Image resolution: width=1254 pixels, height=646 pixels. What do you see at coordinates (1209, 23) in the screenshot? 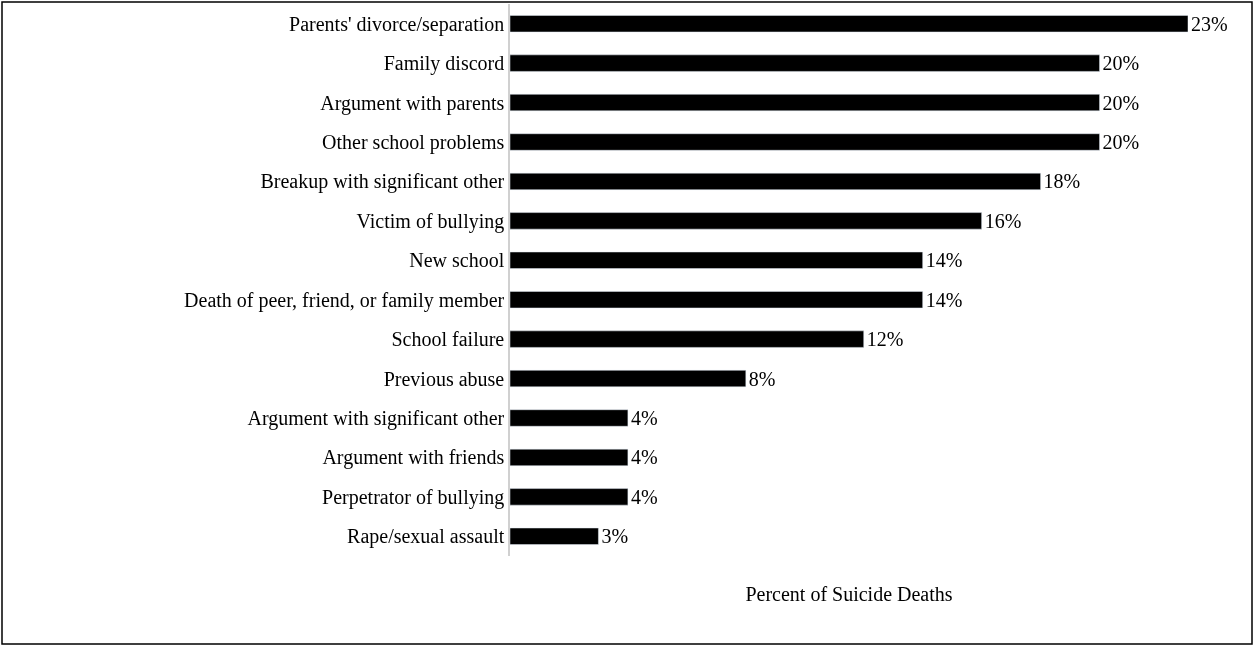
I see `data-label: 23%` at bounding box center [1209, 23].